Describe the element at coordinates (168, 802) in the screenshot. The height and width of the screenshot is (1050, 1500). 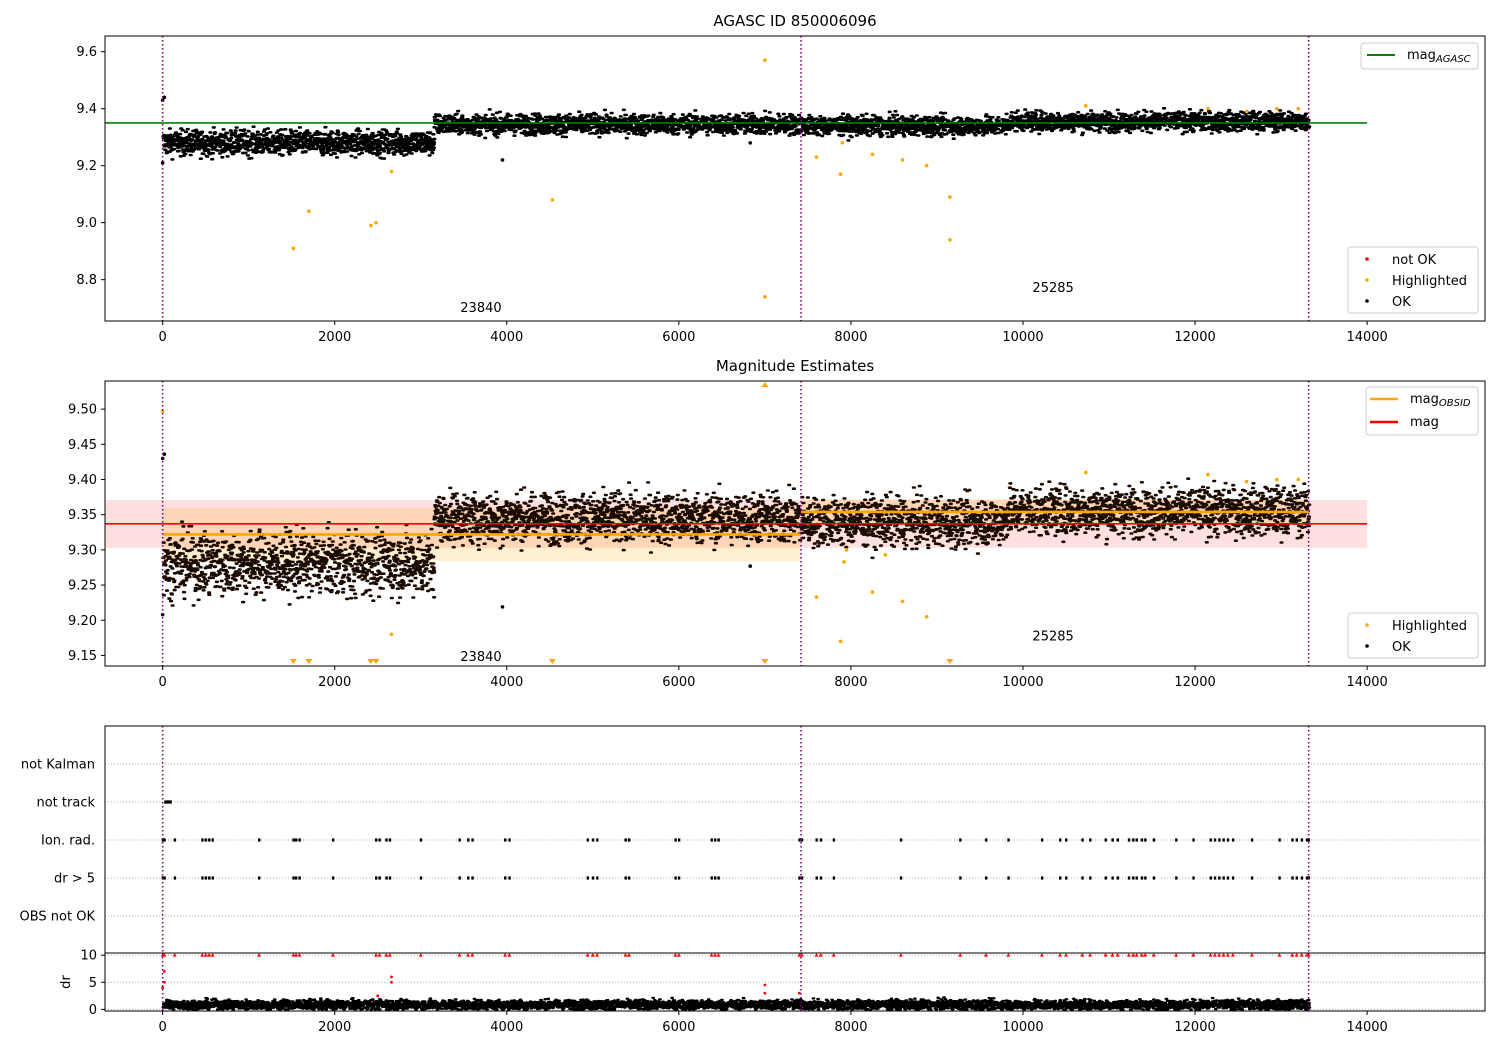
I see `not-track-event` at that location.